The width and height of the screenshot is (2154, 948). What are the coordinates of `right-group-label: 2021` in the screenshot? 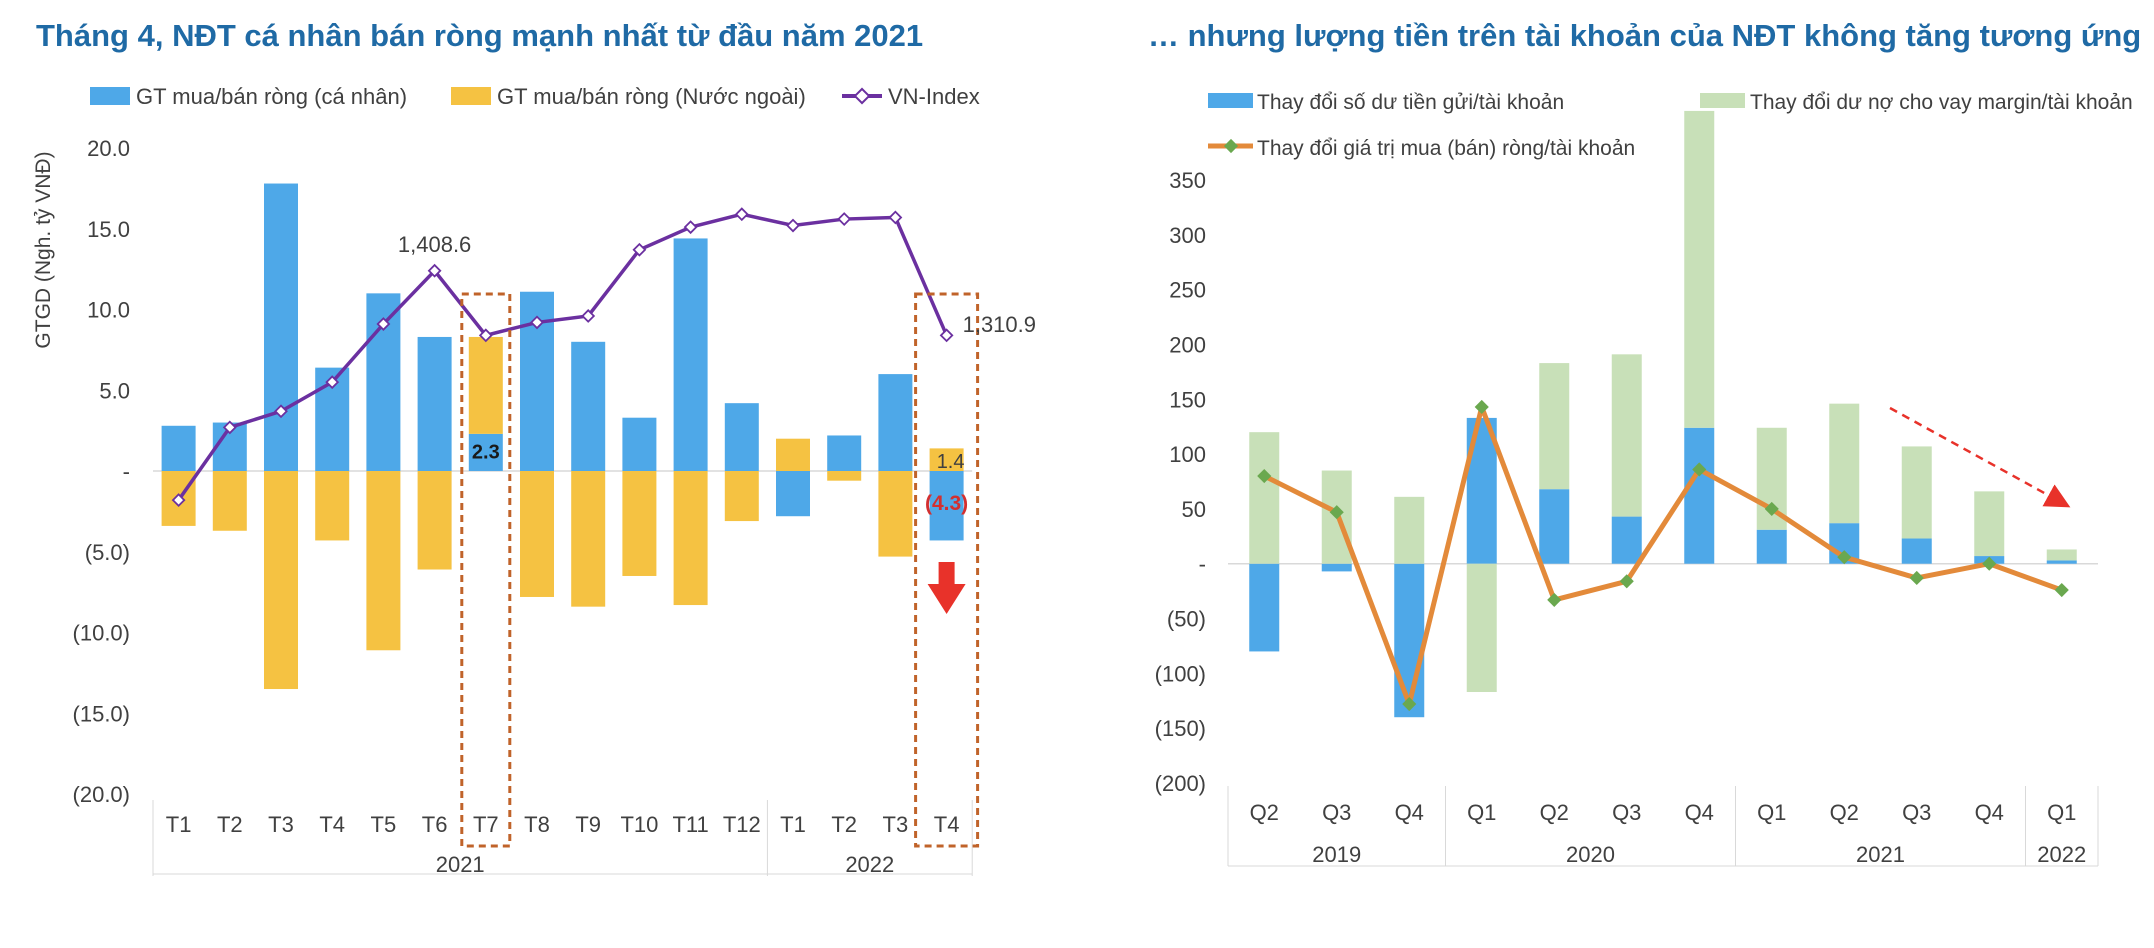 It's located at (1880, 854).